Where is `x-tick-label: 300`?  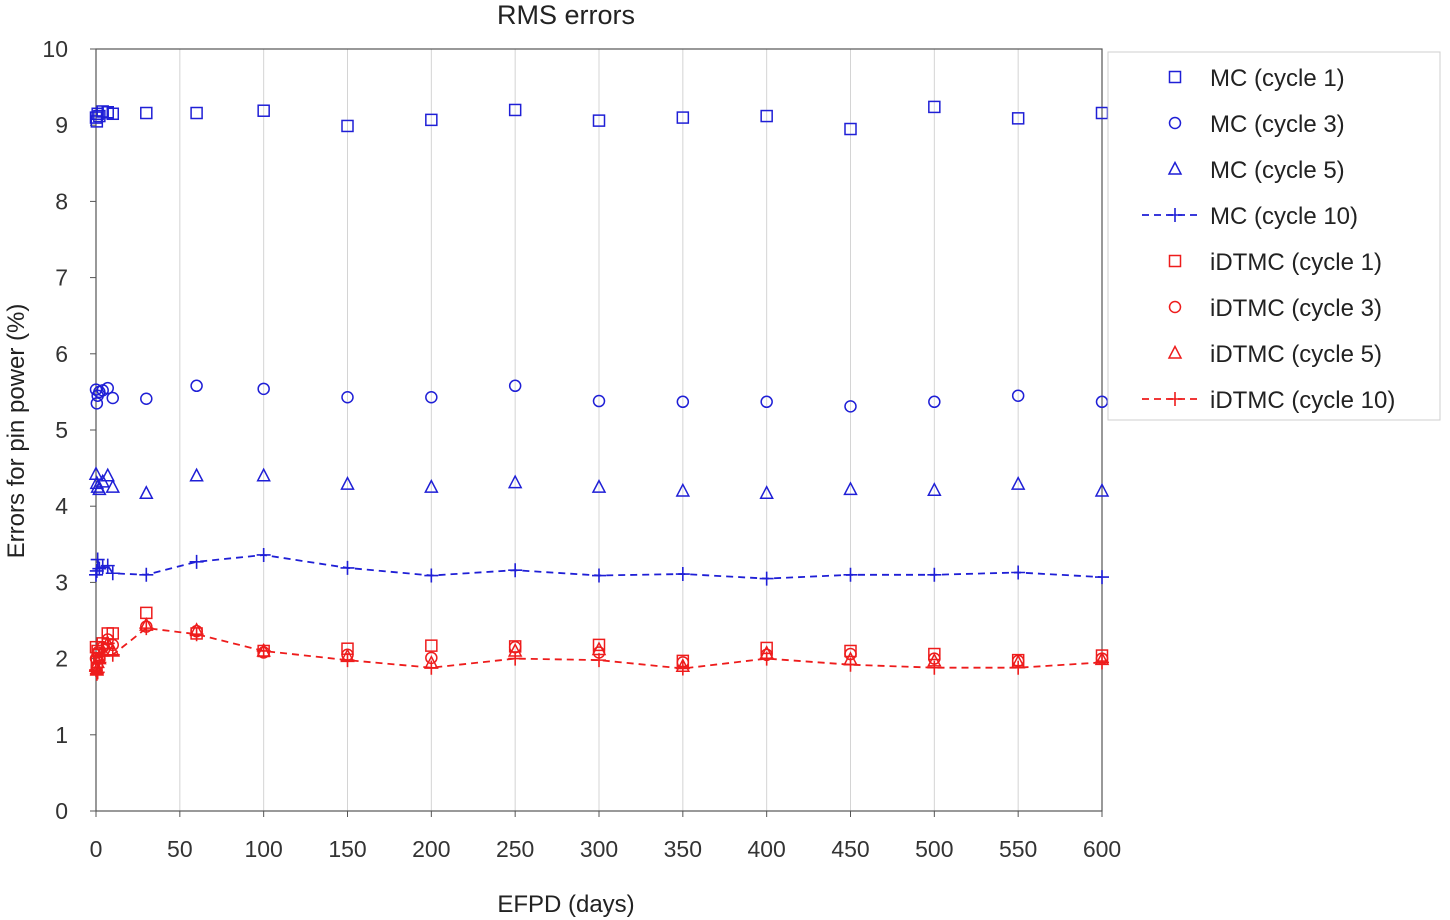
x-tick-label: 300 is located at coordinates (599, 849).